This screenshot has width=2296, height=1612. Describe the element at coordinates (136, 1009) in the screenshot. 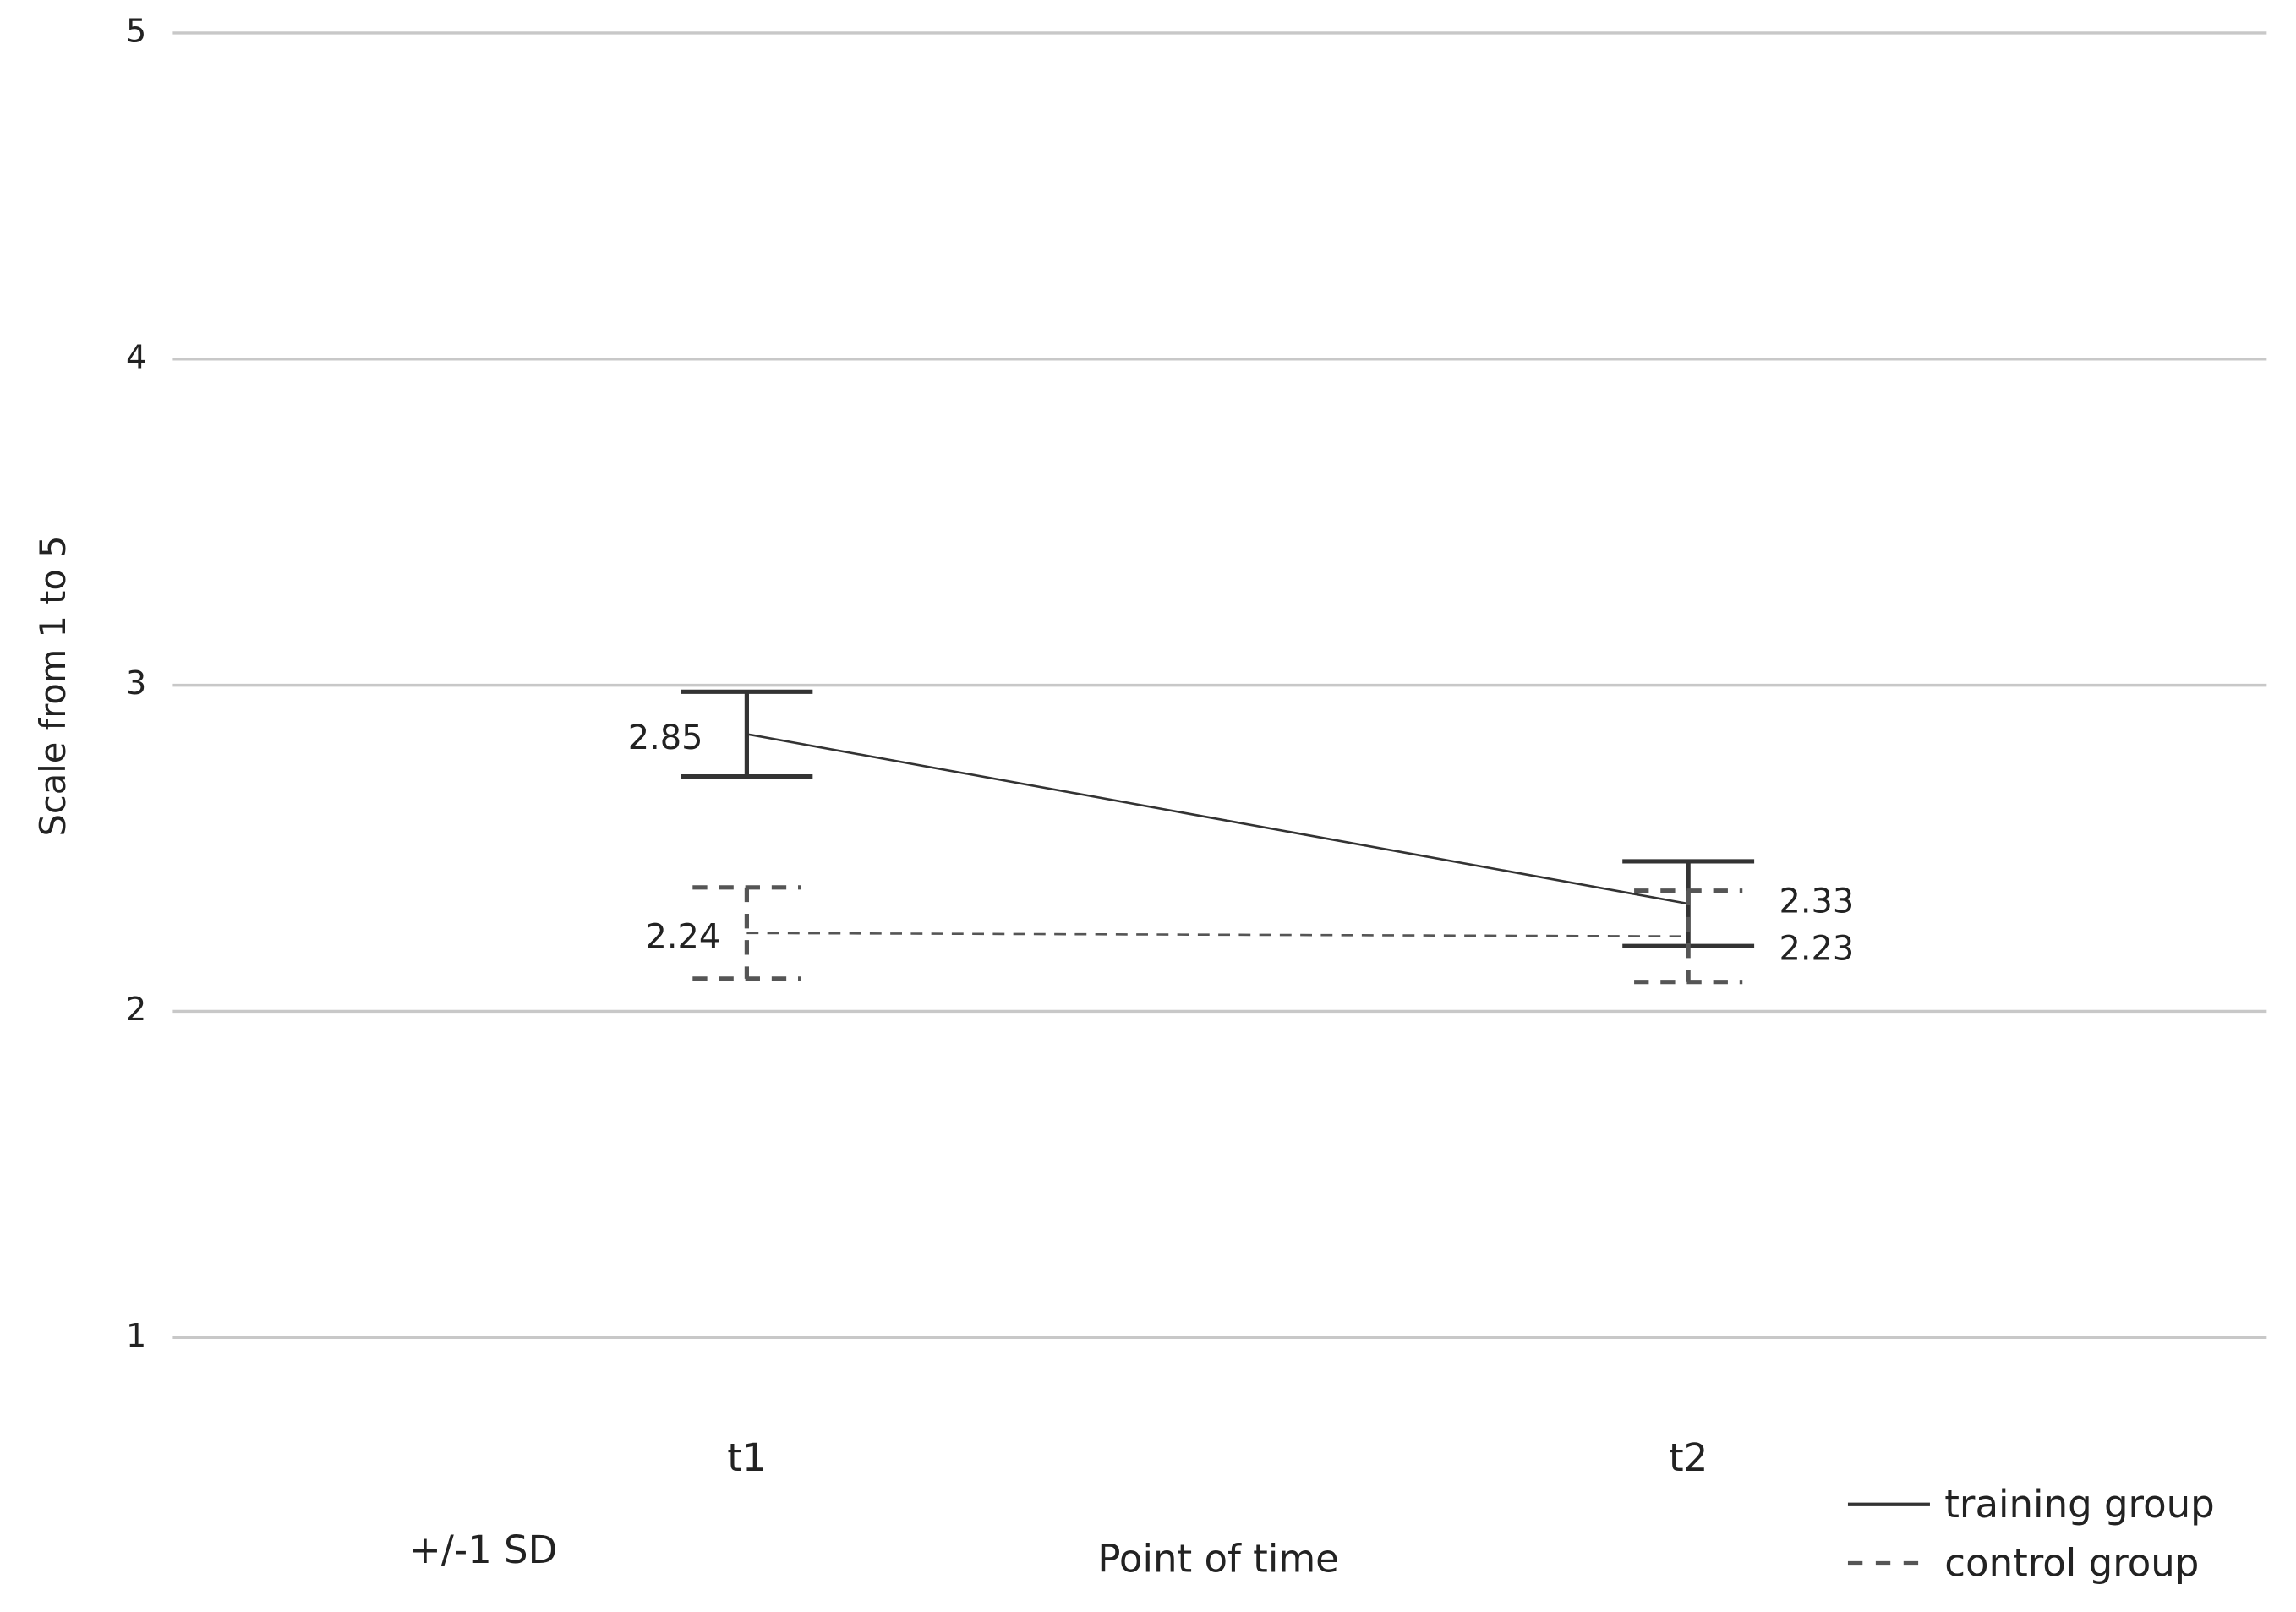

I see `y-tick-label: 2` at that location.